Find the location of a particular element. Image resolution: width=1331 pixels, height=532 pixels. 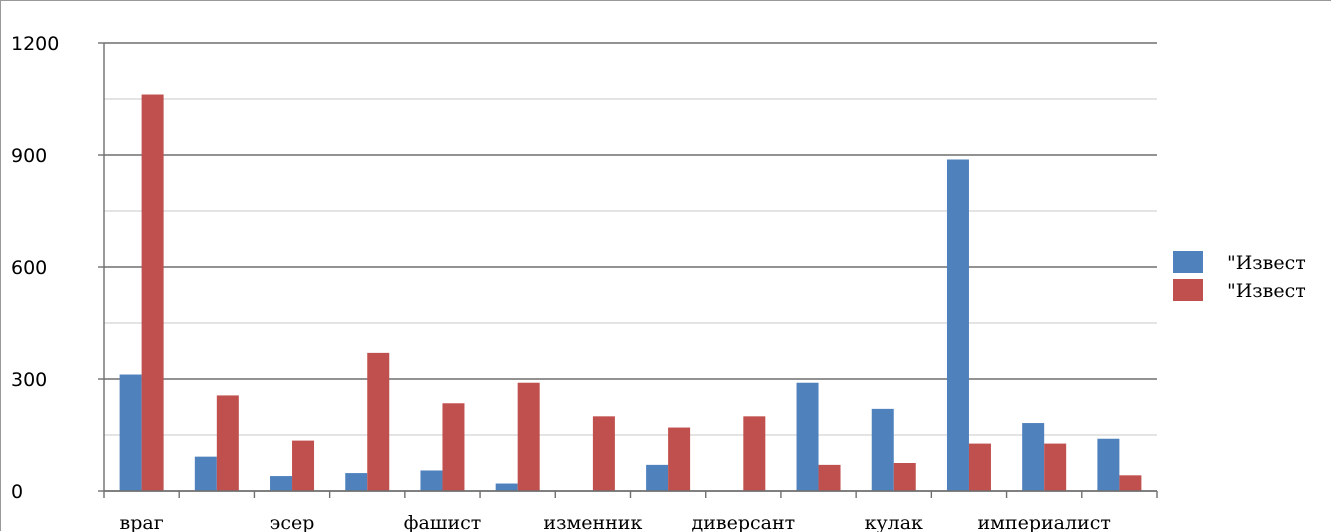

legend-label-series1: "Извест is located at coordinates (1266, 263).